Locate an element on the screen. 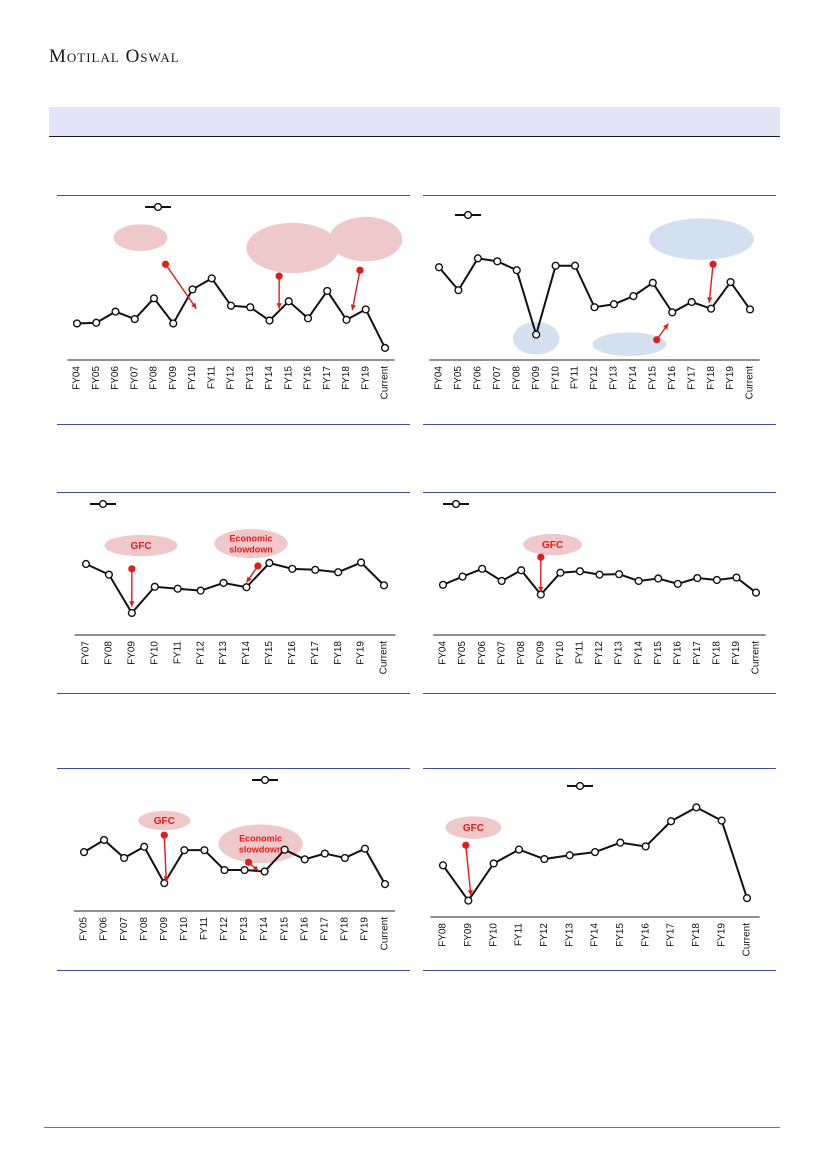  annotation-label: slowdown is located at coordinates (261, 850).